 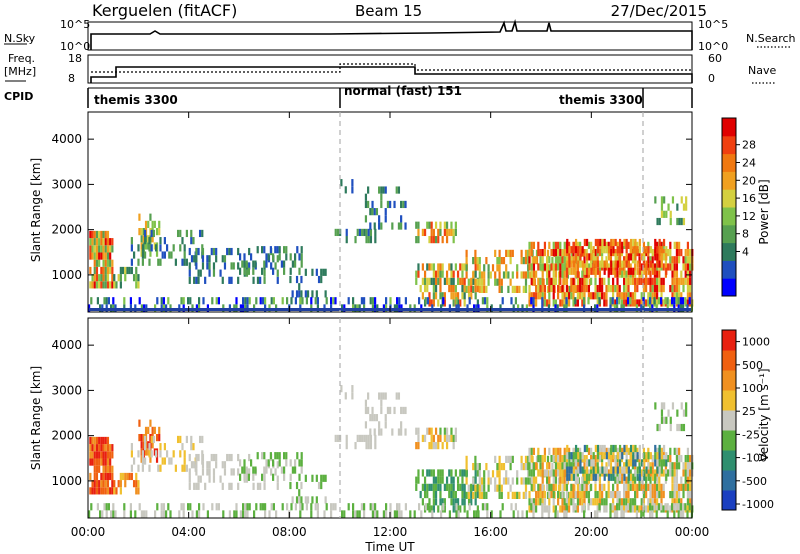 What do you see at coordinates (164, 10) in the screenshot?
I see `station-title: Kerguelen (fitACF)` at bounding box center [164, 10].